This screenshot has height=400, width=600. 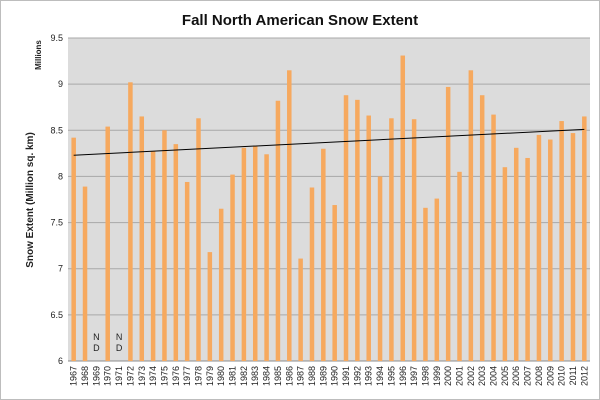 I want to click on chart-title: Fall North American Snow Extent, so click(x=300, y=20).